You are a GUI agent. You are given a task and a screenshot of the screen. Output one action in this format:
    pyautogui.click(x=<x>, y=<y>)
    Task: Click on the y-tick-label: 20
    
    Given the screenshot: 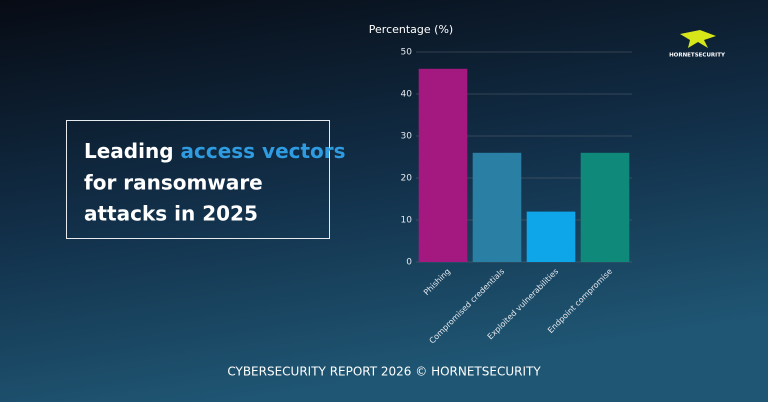 What is the action you would take?
    pyautogui.click(x=407, y=179)
    